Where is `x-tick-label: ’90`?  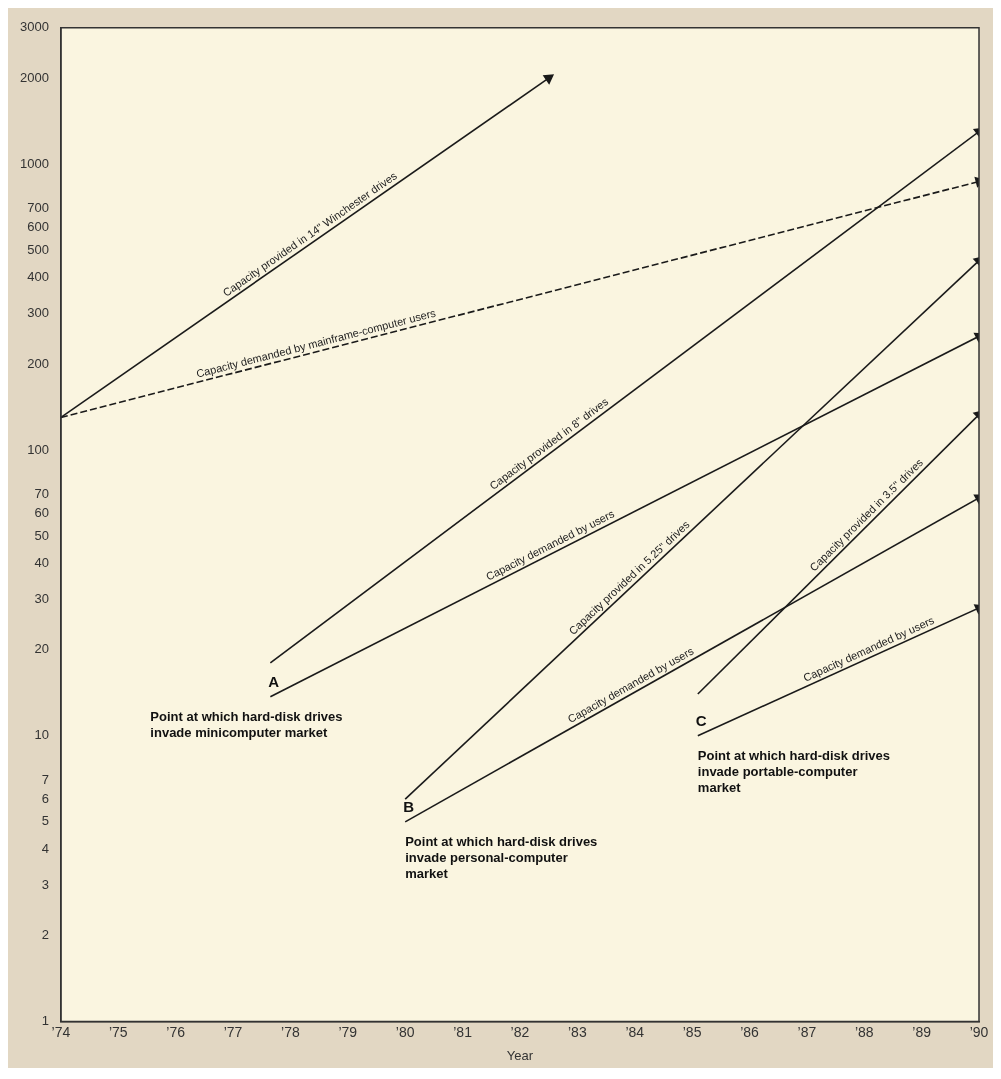 x-tick-label: ’90 is located at coordinates (979, 1031).